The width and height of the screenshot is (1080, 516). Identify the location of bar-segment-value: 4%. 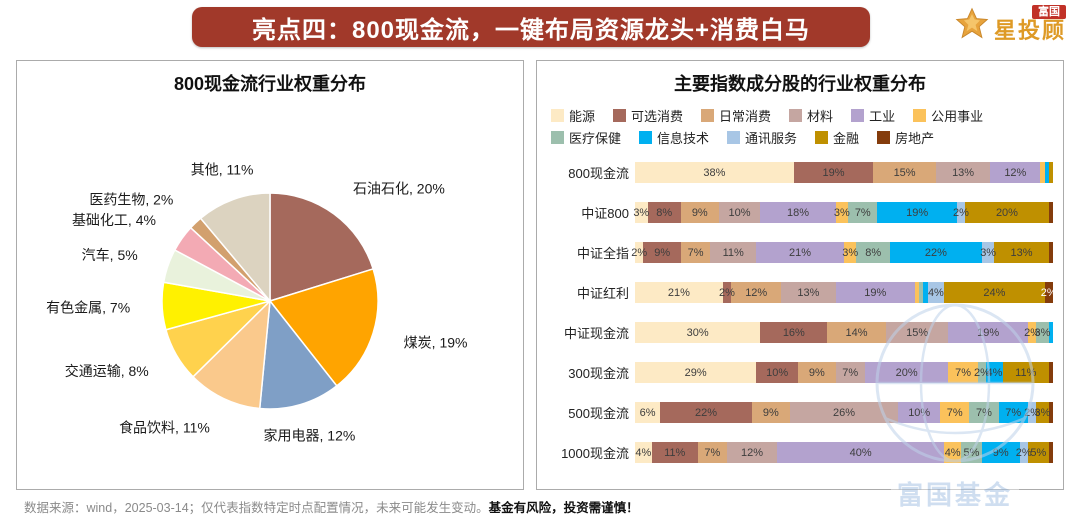
(952, 452).